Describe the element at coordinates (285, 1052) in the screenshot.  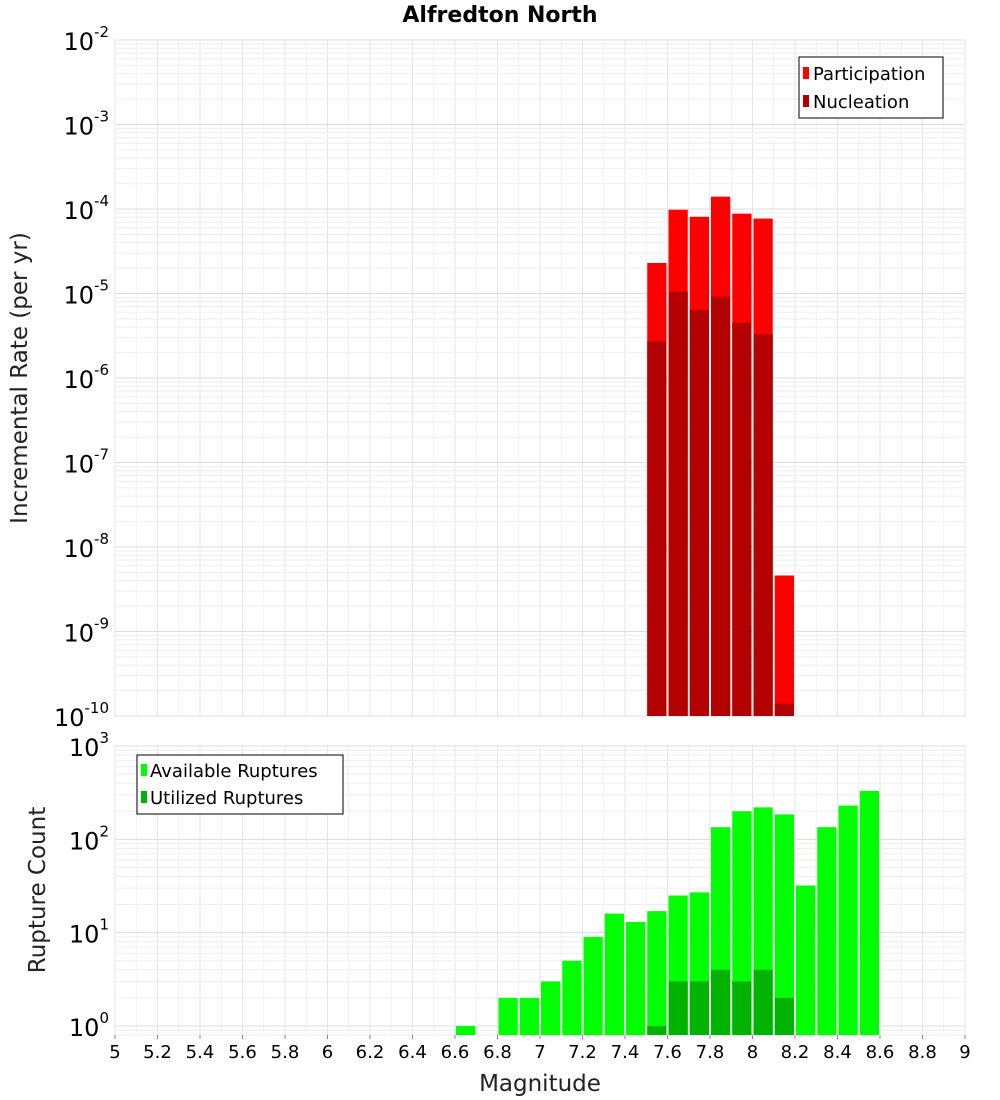
I see `x-tick-label: 5.8` at that location.